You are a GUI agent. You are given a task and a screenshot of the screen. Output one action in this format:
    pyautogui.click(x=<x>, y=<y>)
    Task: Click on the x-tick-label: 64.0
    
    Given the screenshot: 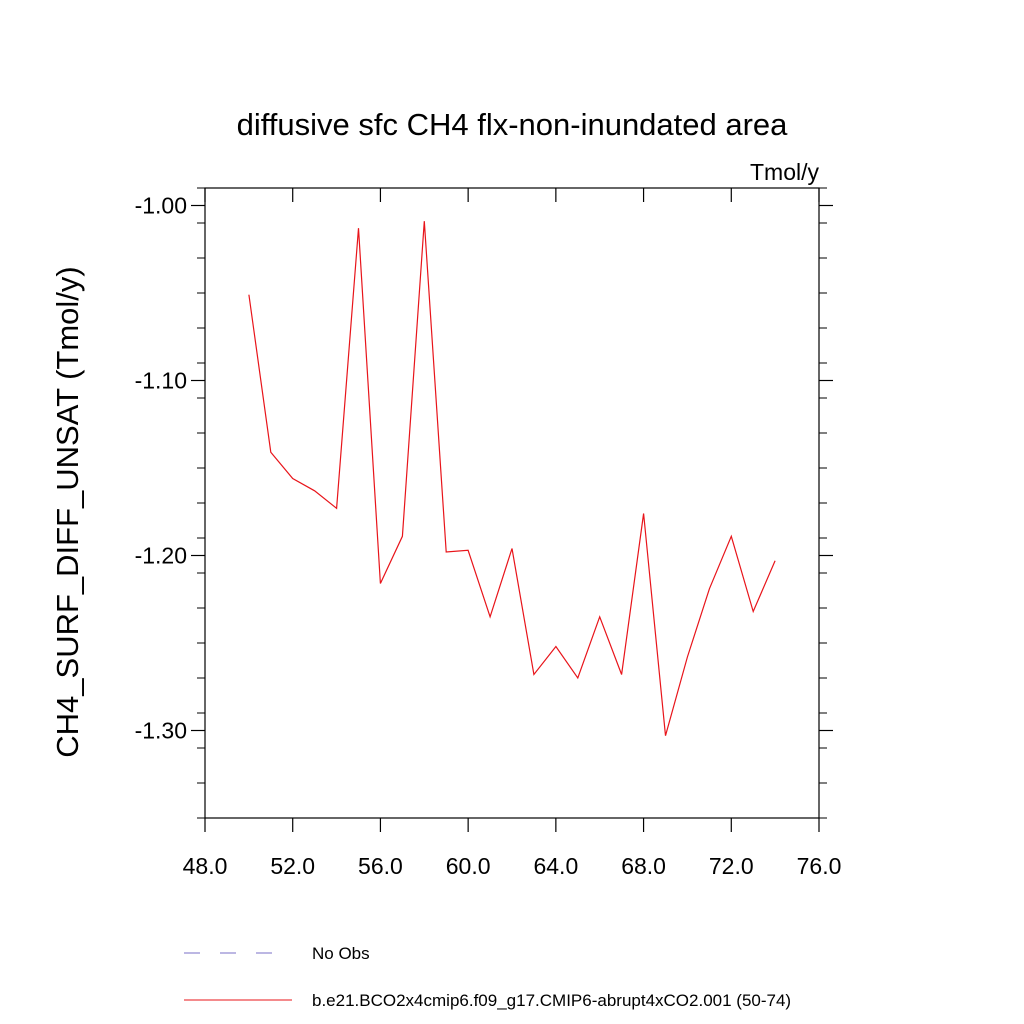 What is the action you would take?
    pyautogui.click(x=555, y=866)
    